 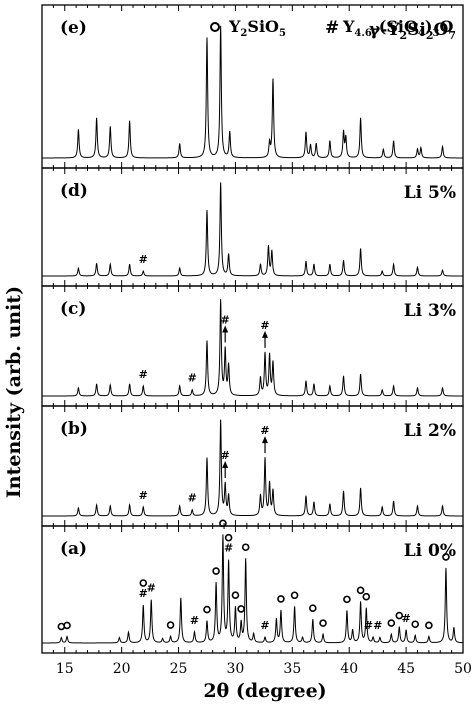 I want to click on legend-marker-hash: #, so click(x=332, y=28).